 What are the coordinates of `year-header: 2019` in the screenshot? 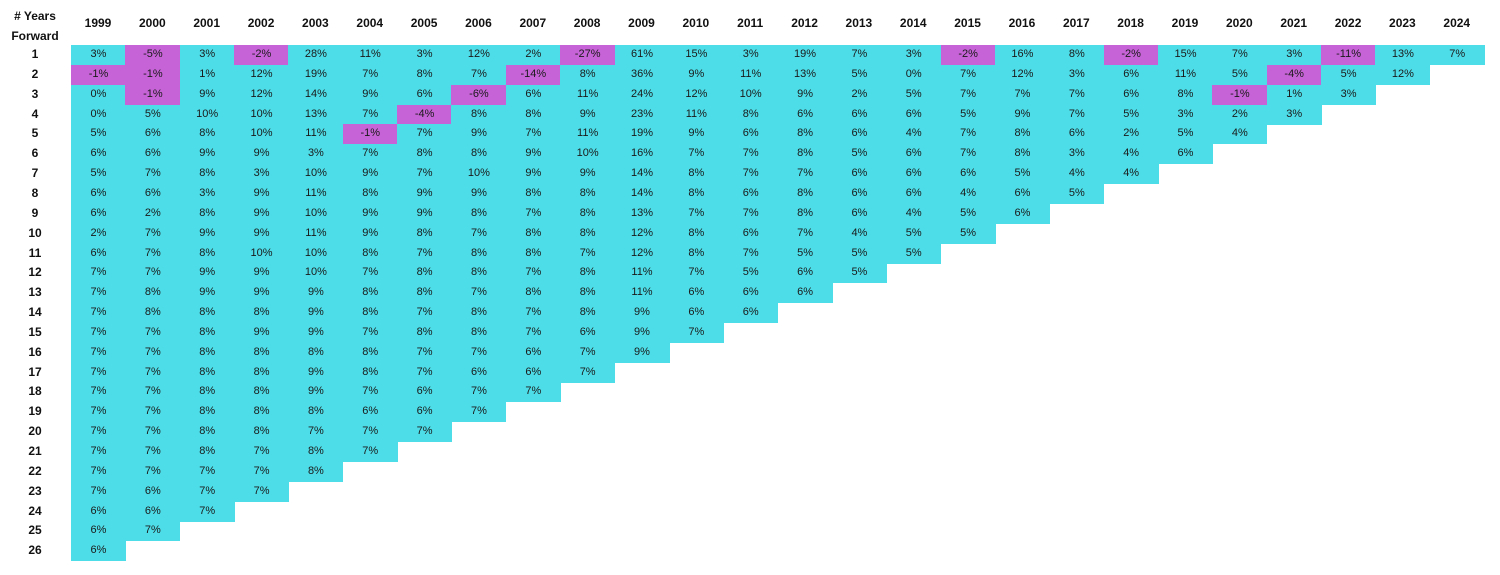 It's located at (1185, 23).